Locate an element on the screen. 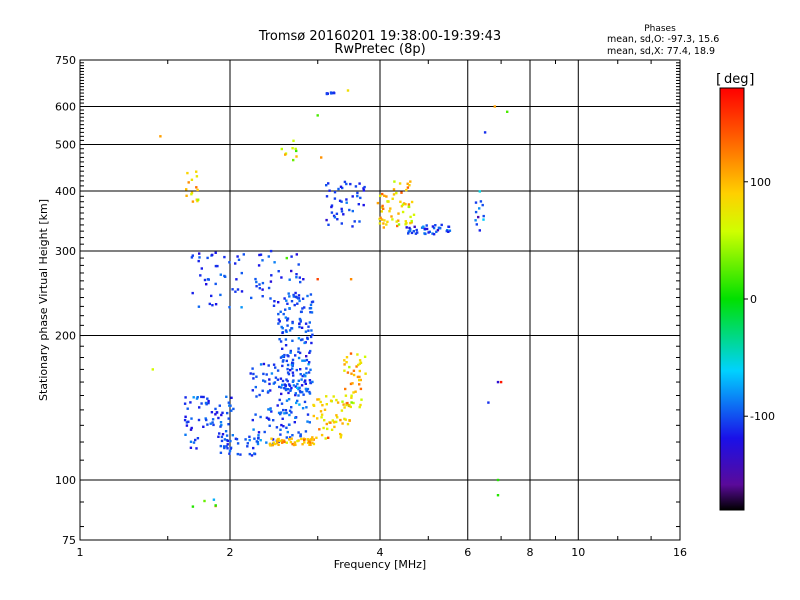  colorbar-tick-label: 100 is located at coordinates (760, 182).